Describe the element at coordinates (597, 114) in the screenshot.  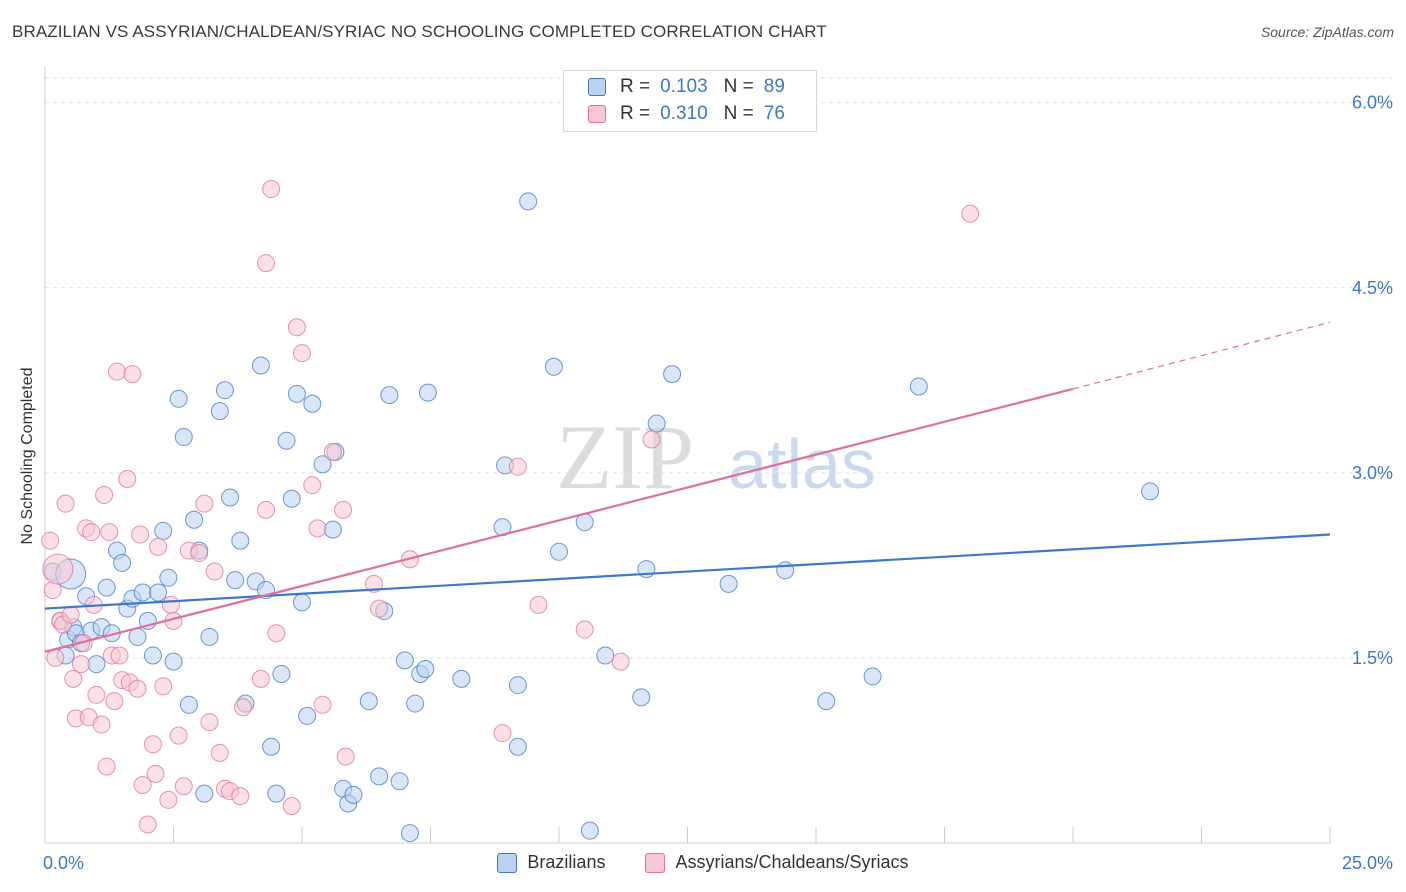
I see `legend-swatch-pink` at that location.